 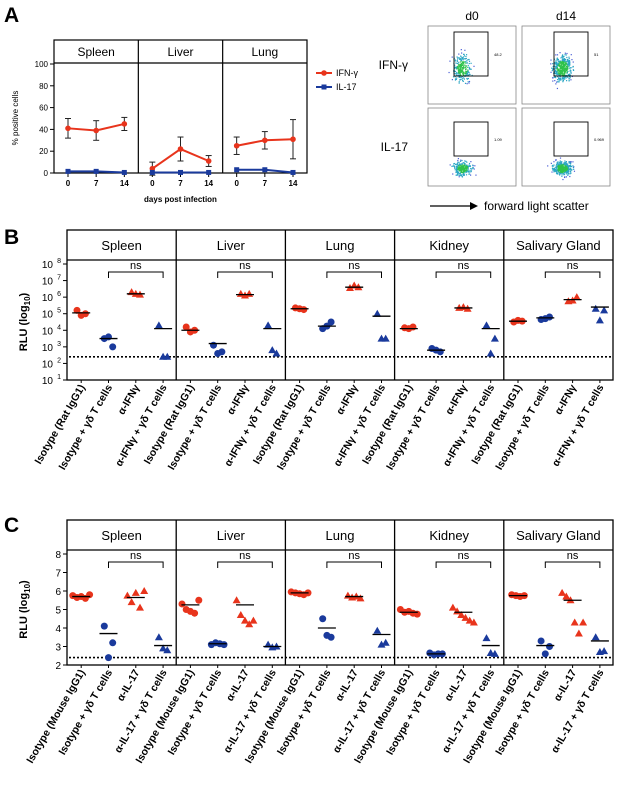 I want to click on facet-title: Lung, so click(x=340, y=245).